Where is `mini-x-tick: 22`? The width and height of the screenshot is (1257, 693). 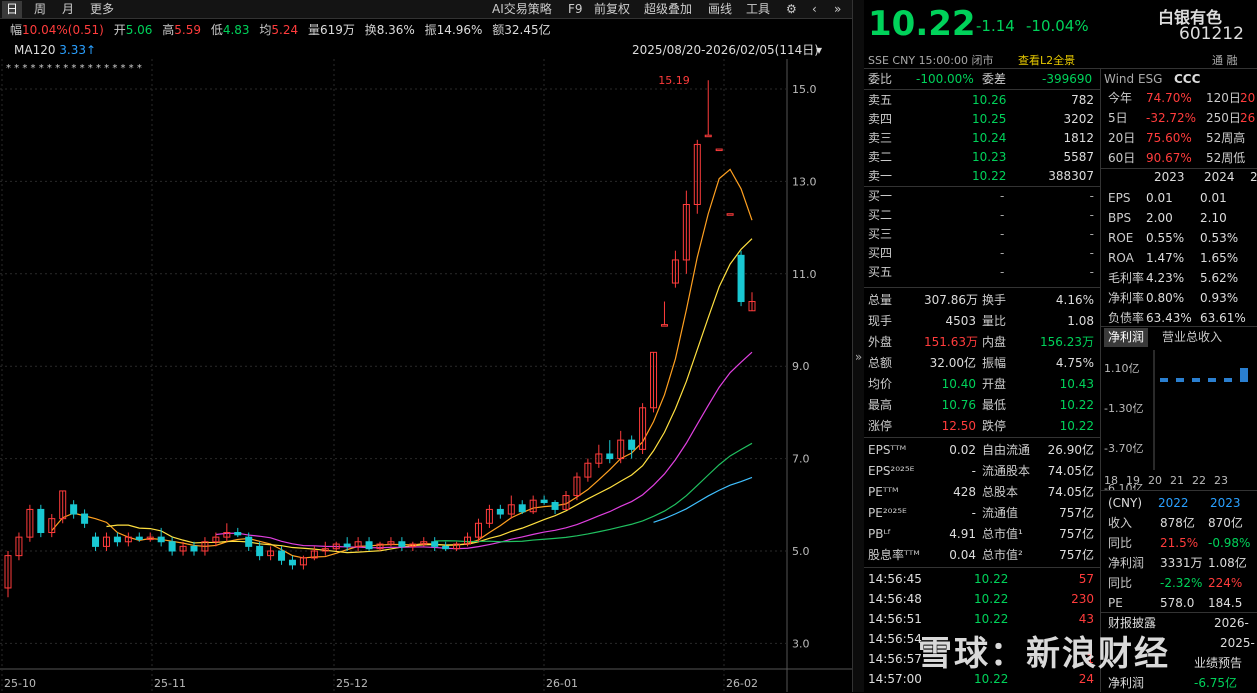
mini-x-tick: 22 is located at coordinates (1199, 480).